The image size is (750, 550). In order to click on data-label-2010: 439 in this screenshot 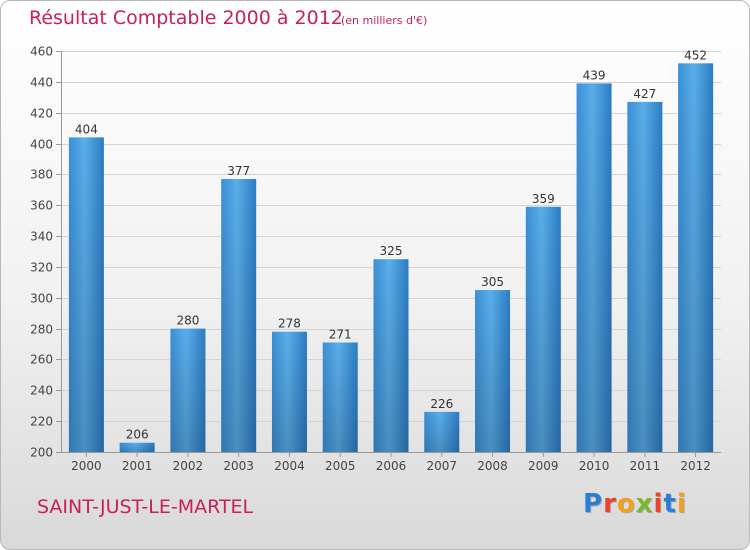, I will do `click(594, 75)`.